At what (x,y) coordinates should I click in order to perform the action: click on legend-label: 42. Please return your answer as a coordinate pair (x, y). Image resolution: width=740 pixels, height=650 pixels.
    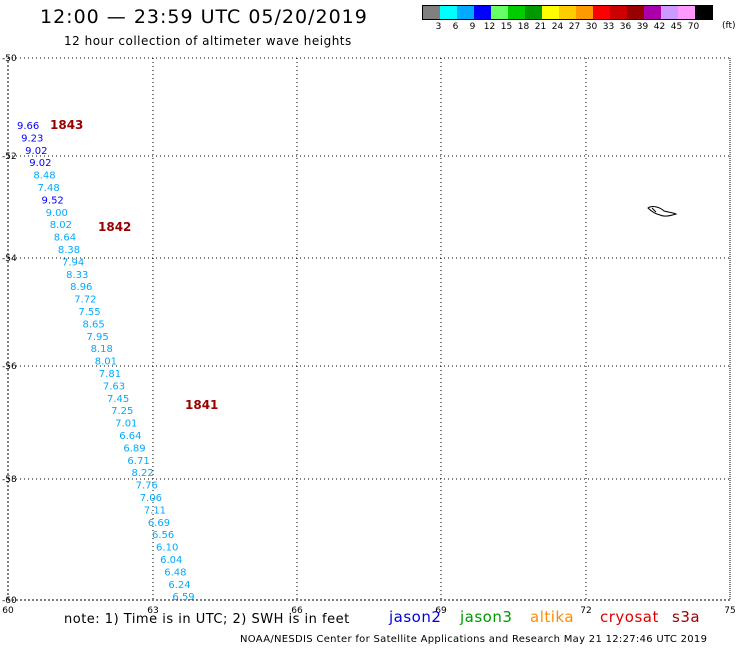
    Looking at the image, I should click on (659, 27).